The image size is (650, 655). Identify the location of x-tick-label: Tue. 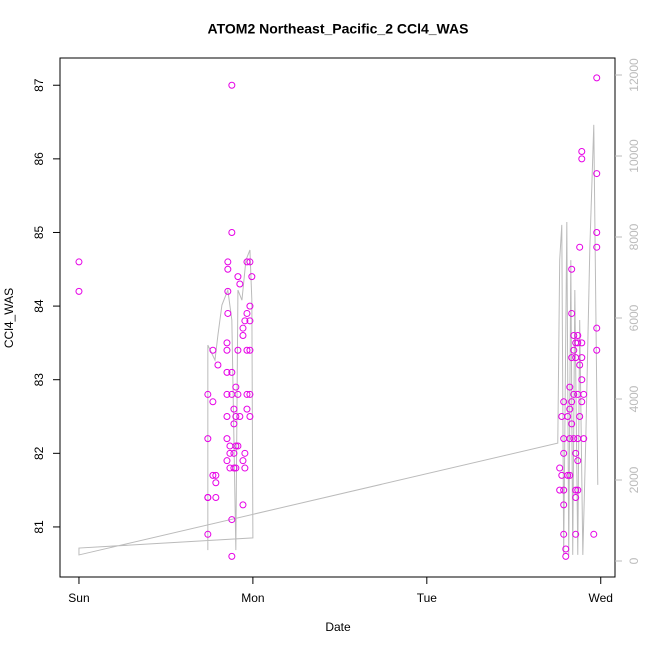
(427, 598).